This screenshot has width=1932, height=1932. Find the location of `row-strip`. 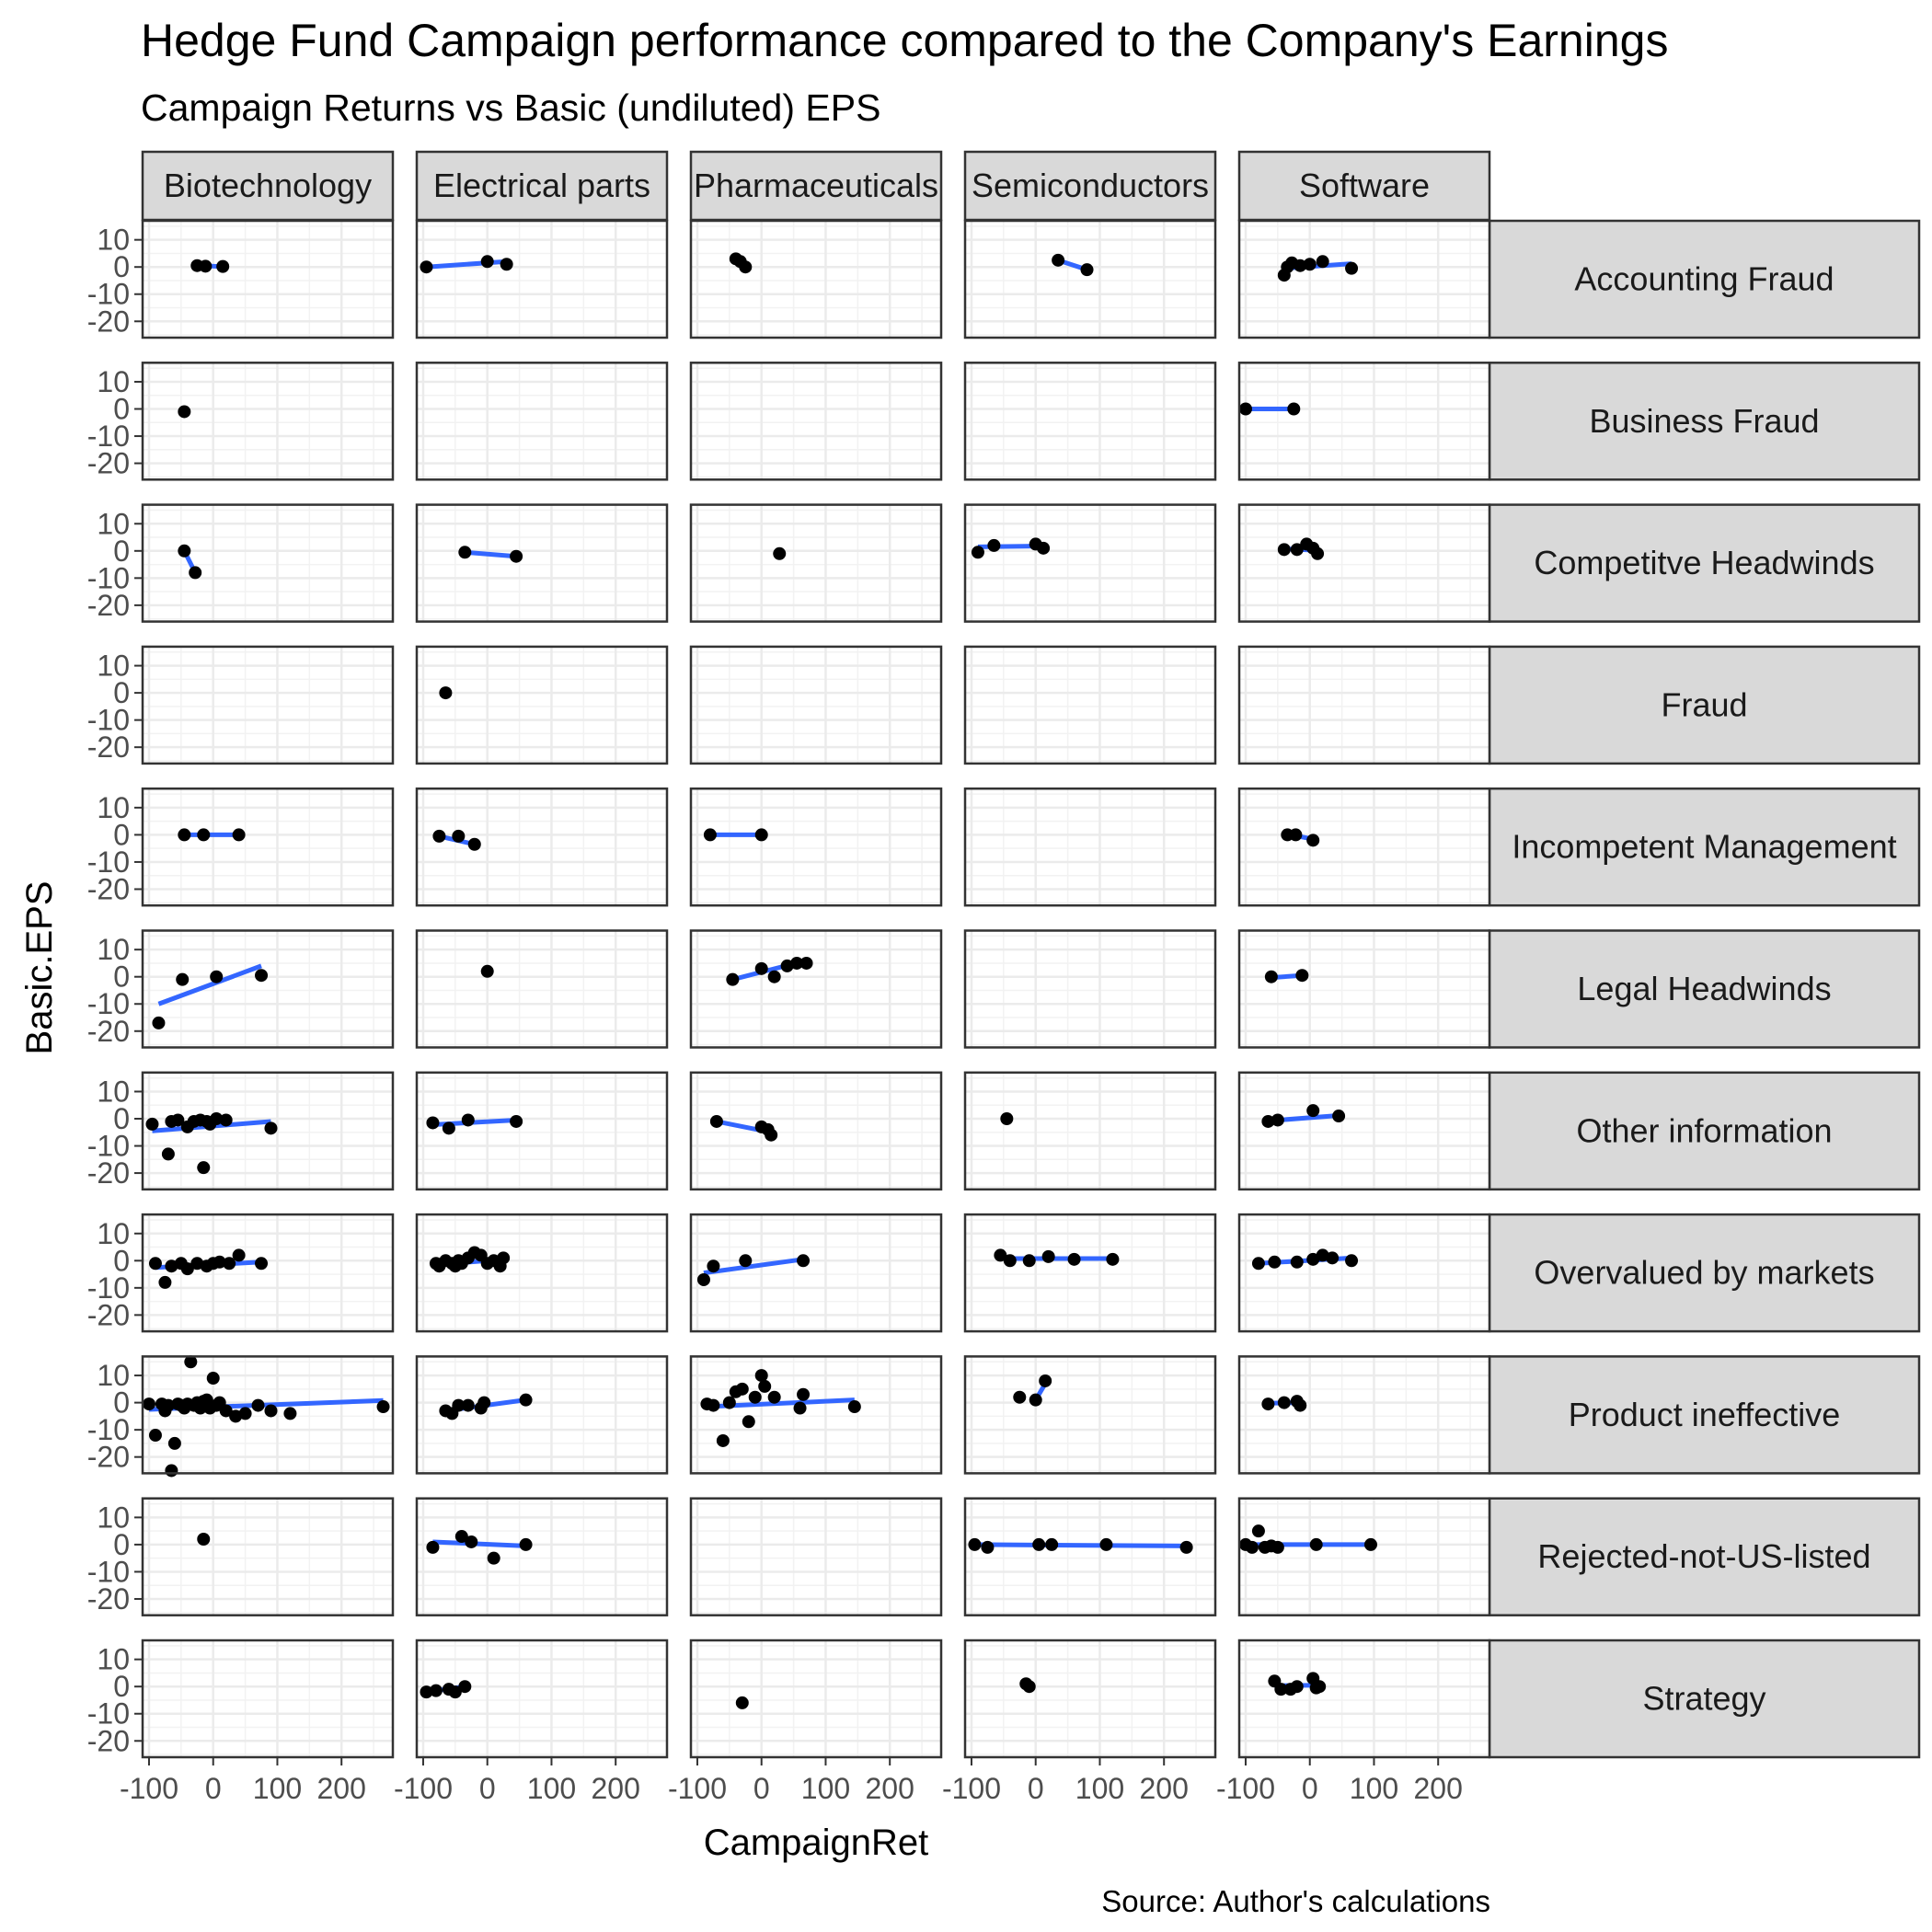

row-strip is located at coordinates (1704, 989).